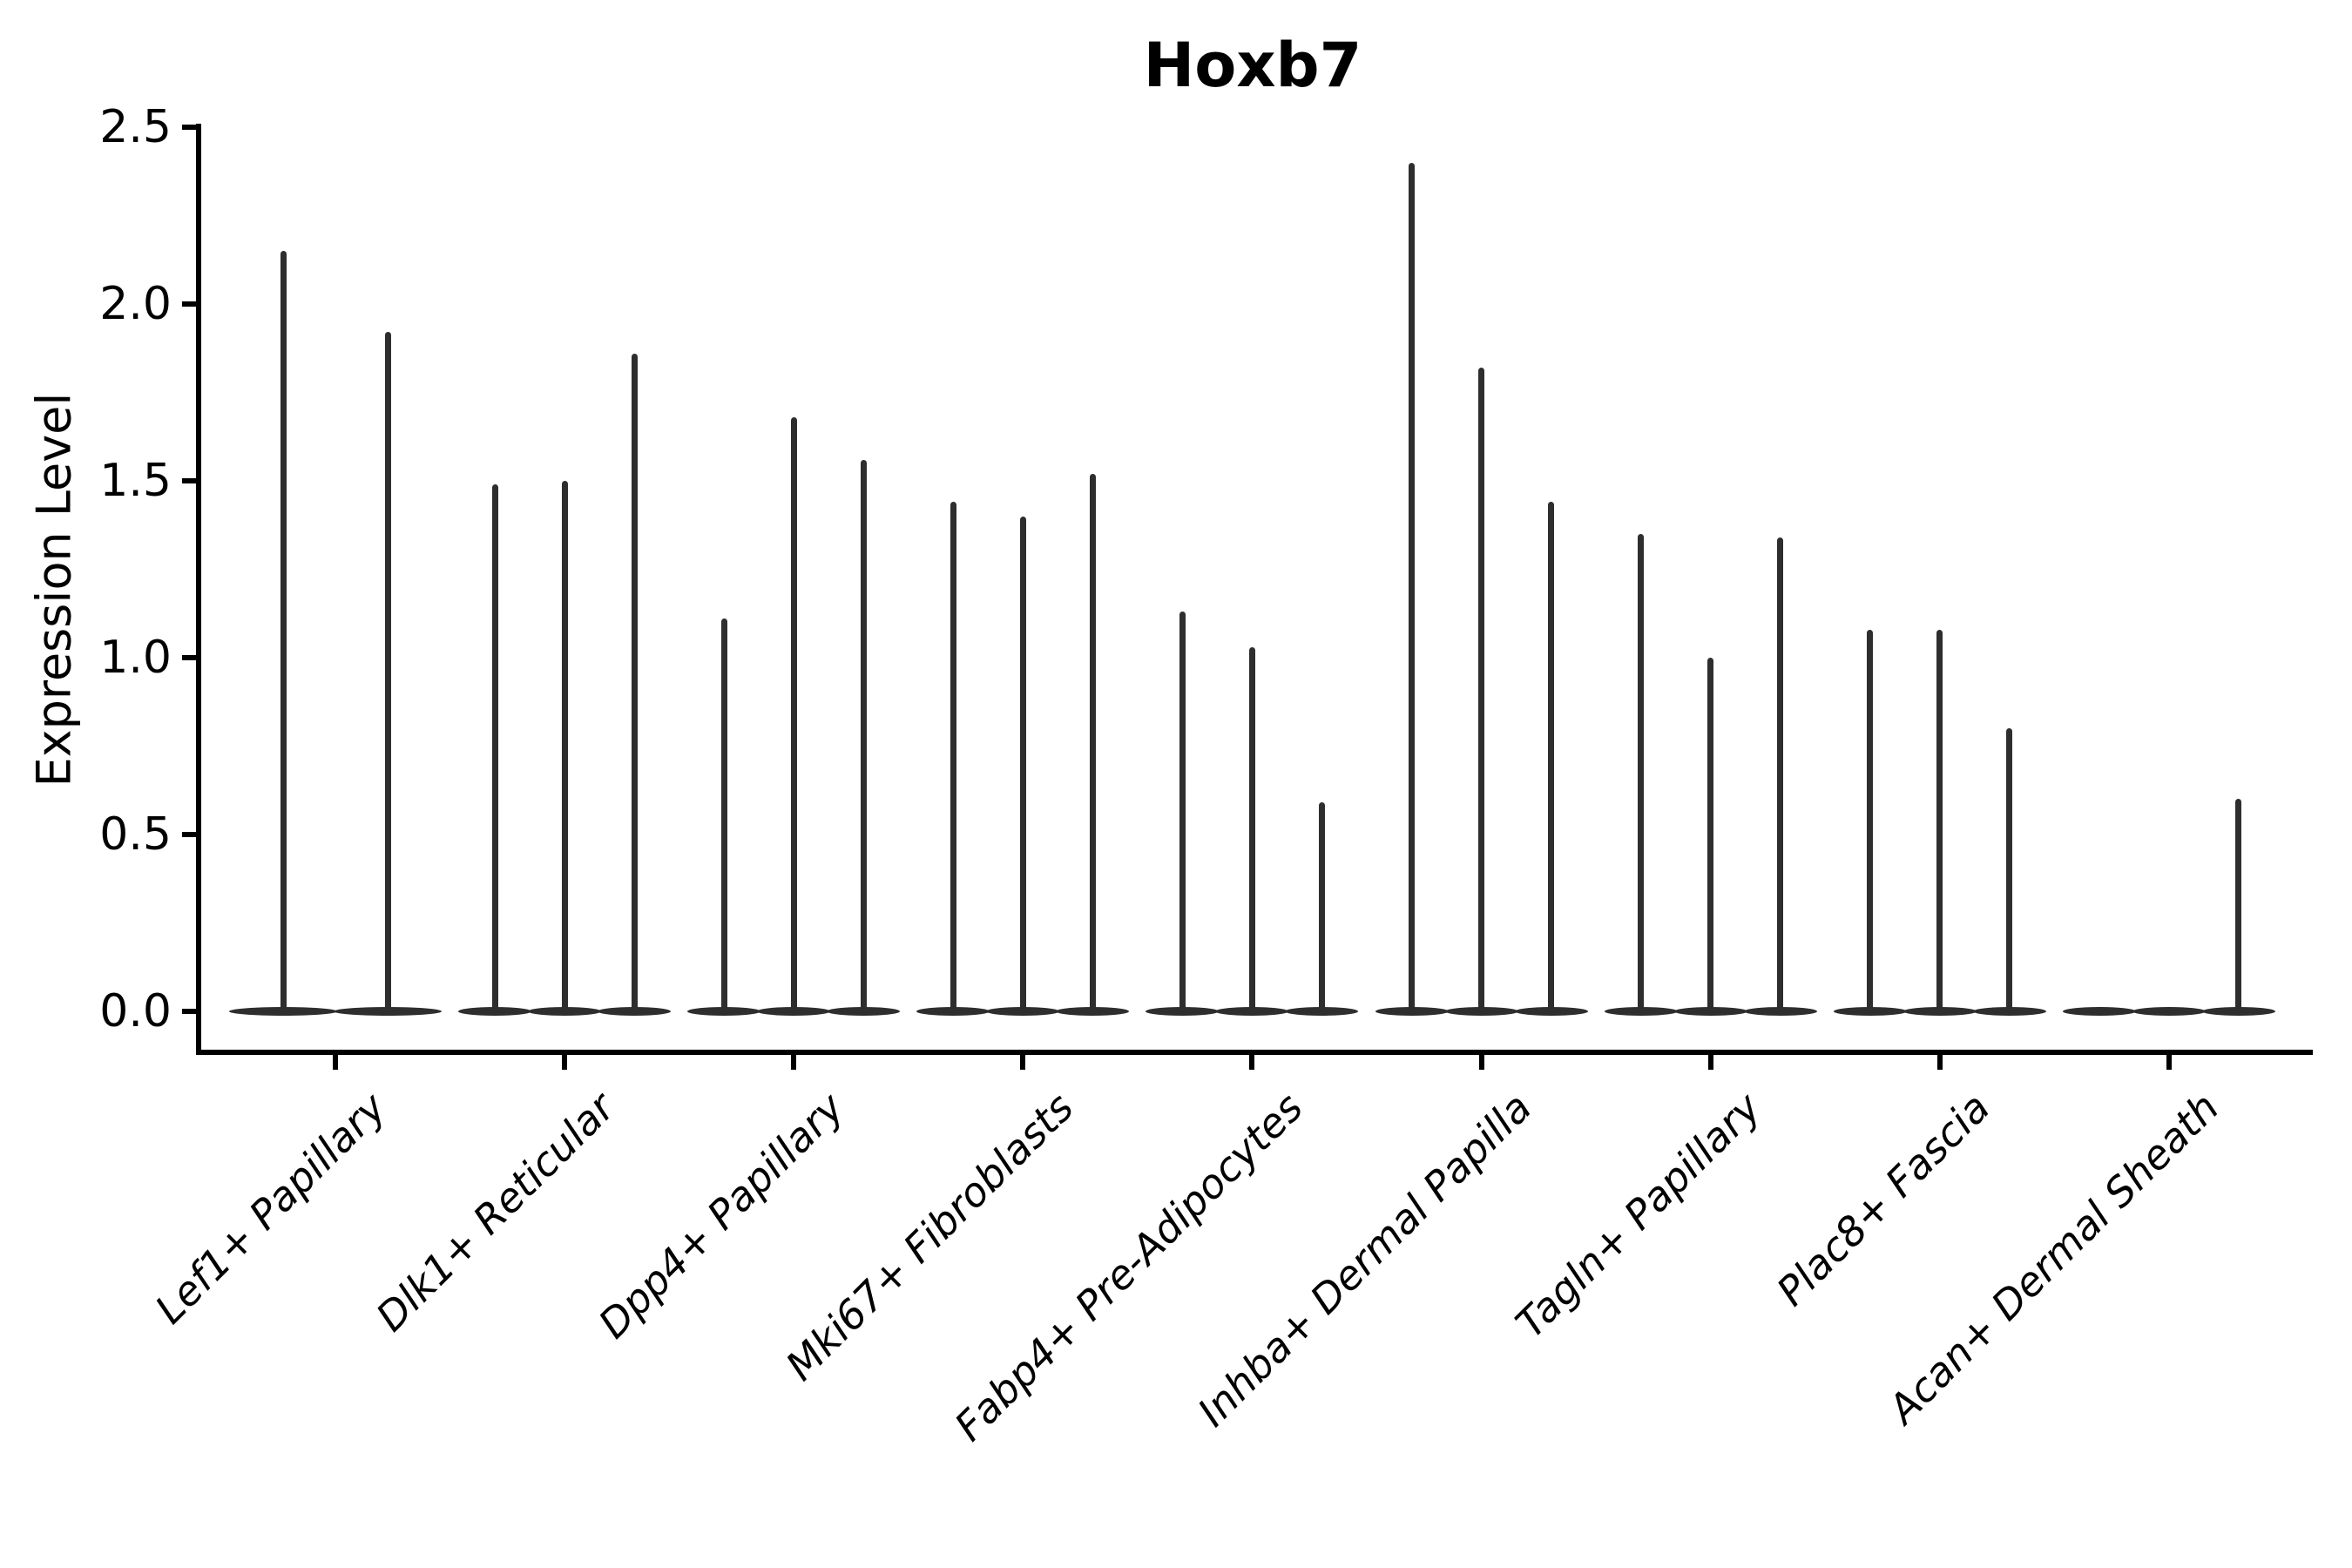 Image resolution: width=2352 pixels, height=1568 pixels. I want to click on y-tick-label: 1.0, so click(135, 658).